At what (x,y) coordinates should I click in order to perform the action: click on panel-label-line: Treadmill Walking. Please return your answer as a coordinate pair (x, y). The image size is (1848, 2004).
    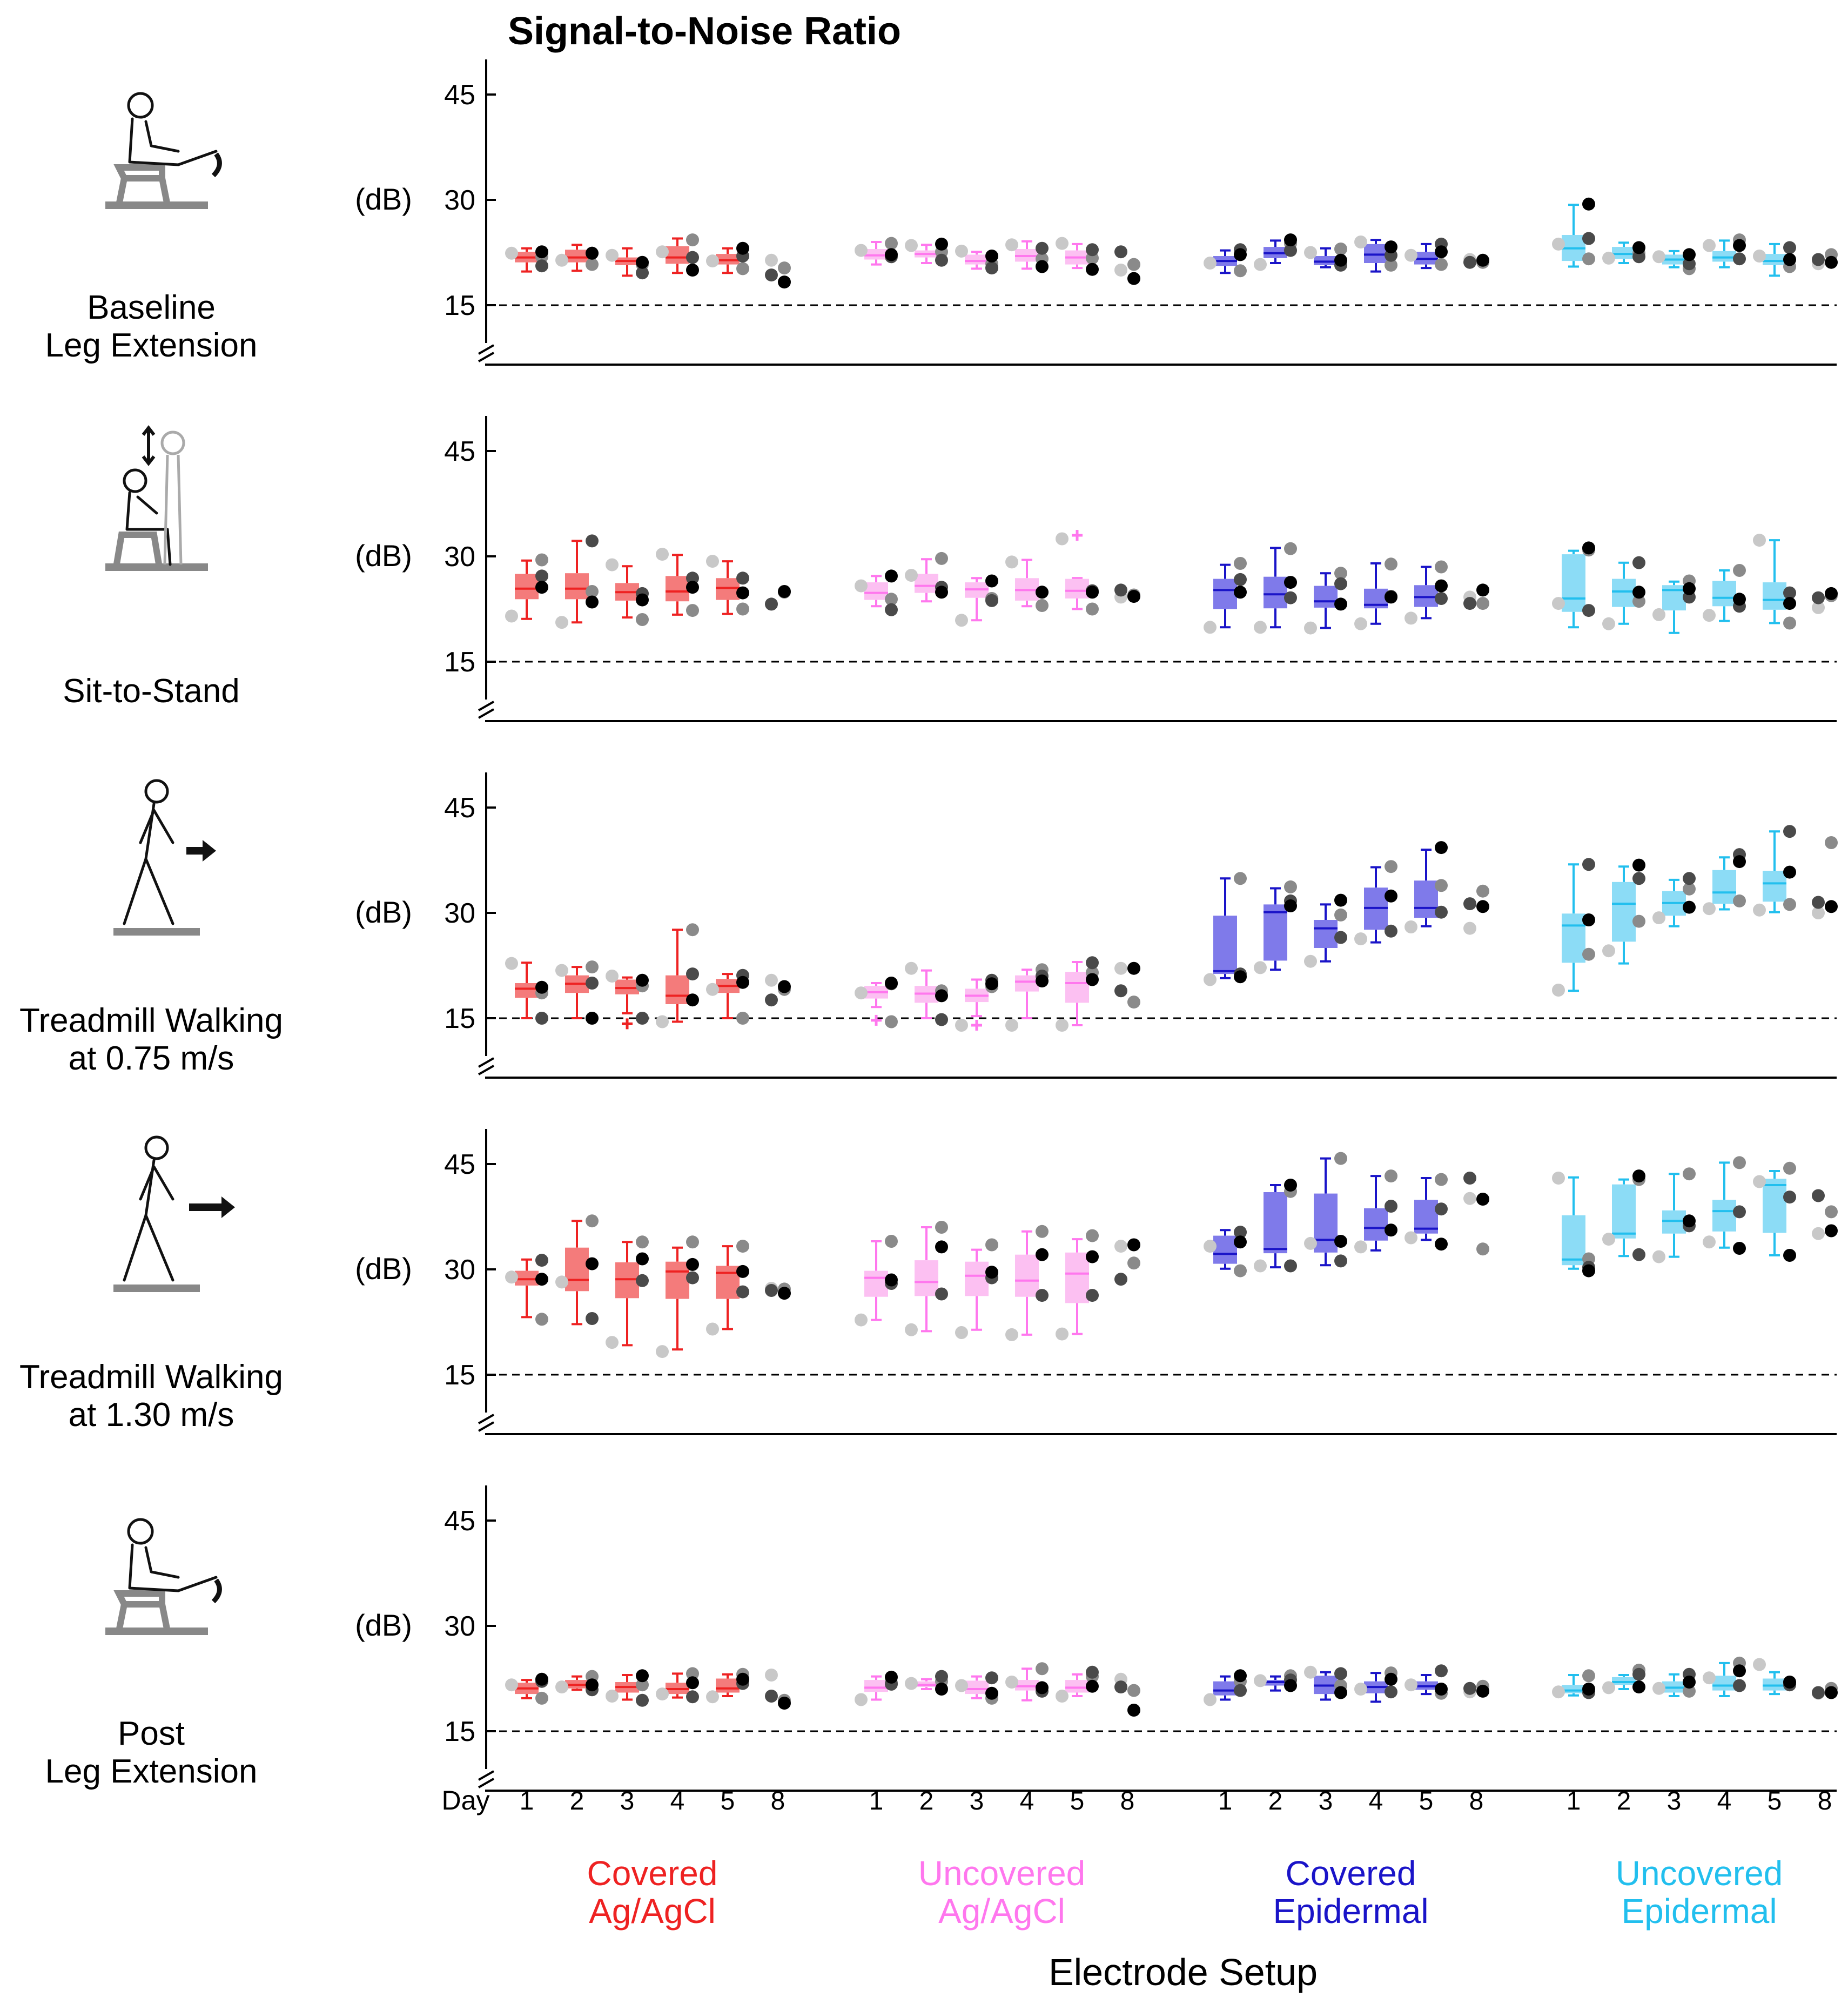
    Looking at the image, I should click on (151, 1377).